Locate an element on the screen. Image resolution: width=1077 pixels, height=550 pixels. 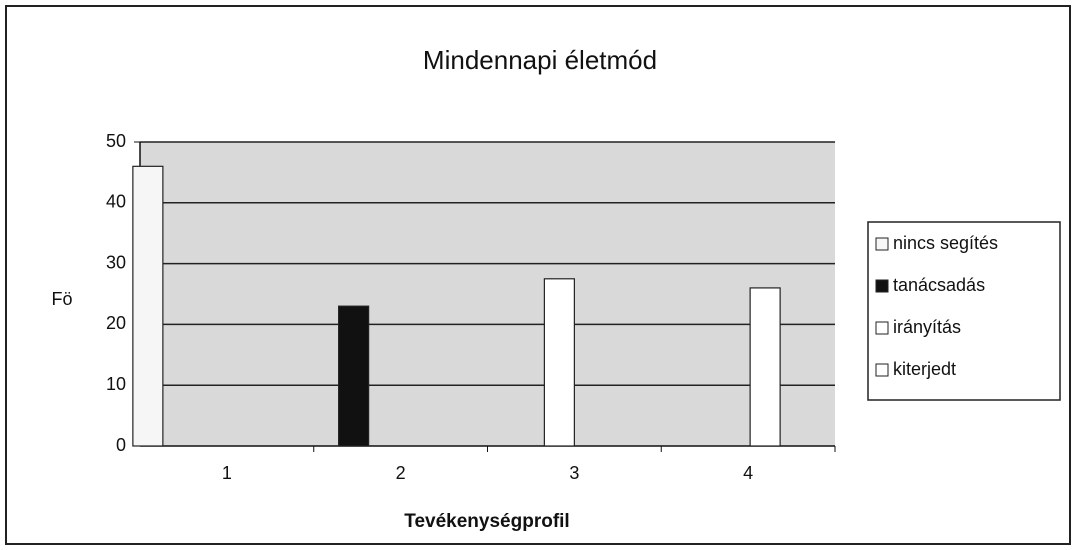
y-tick-label: 20 is located at coordinates (116, 323).